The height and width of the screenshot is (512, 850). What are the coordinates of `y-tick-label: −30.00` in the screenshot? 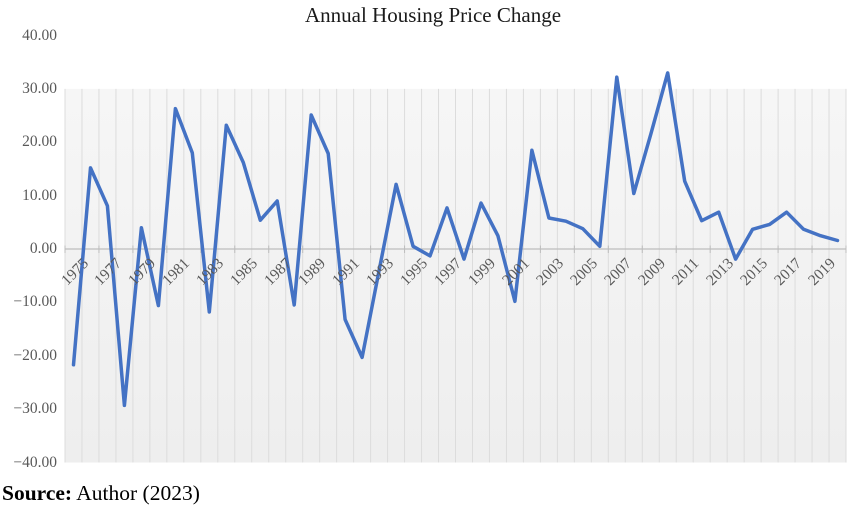 It's located at (35, 409).